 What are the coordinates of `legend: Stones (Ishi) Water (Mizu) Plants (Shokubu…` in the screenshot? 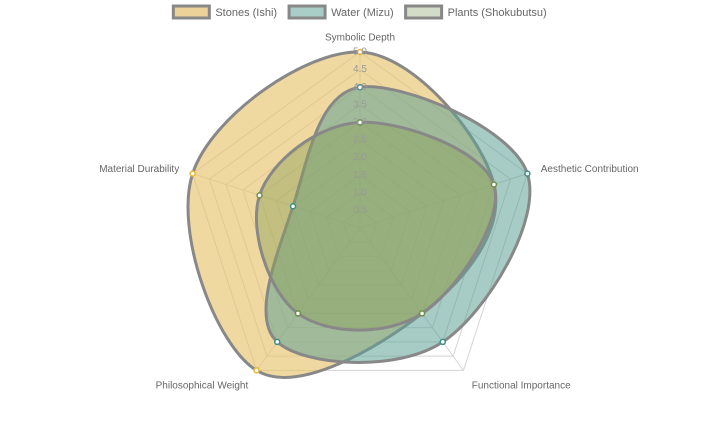 It's located at (359, 12).